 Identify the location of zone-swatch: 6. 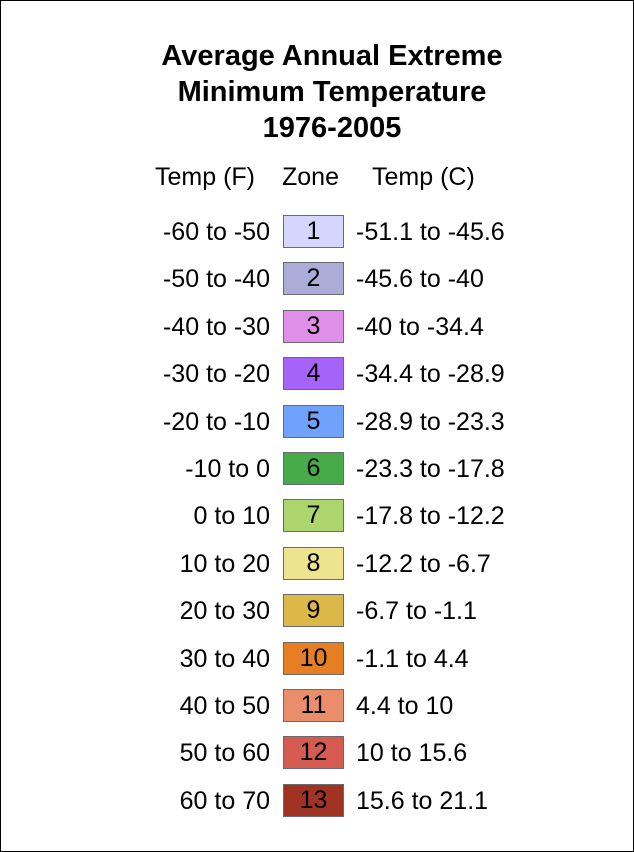
(313, 468).